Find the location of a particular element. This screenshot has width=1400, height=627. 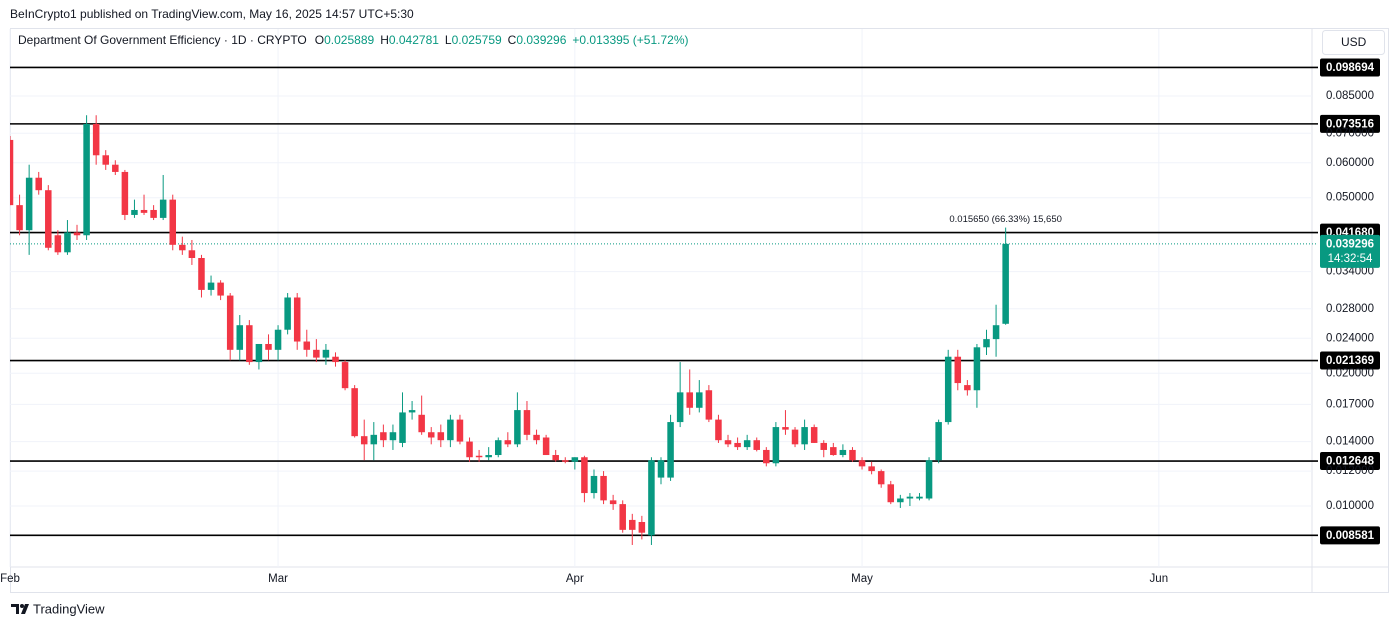

logo is located at coordinates (20, 609).